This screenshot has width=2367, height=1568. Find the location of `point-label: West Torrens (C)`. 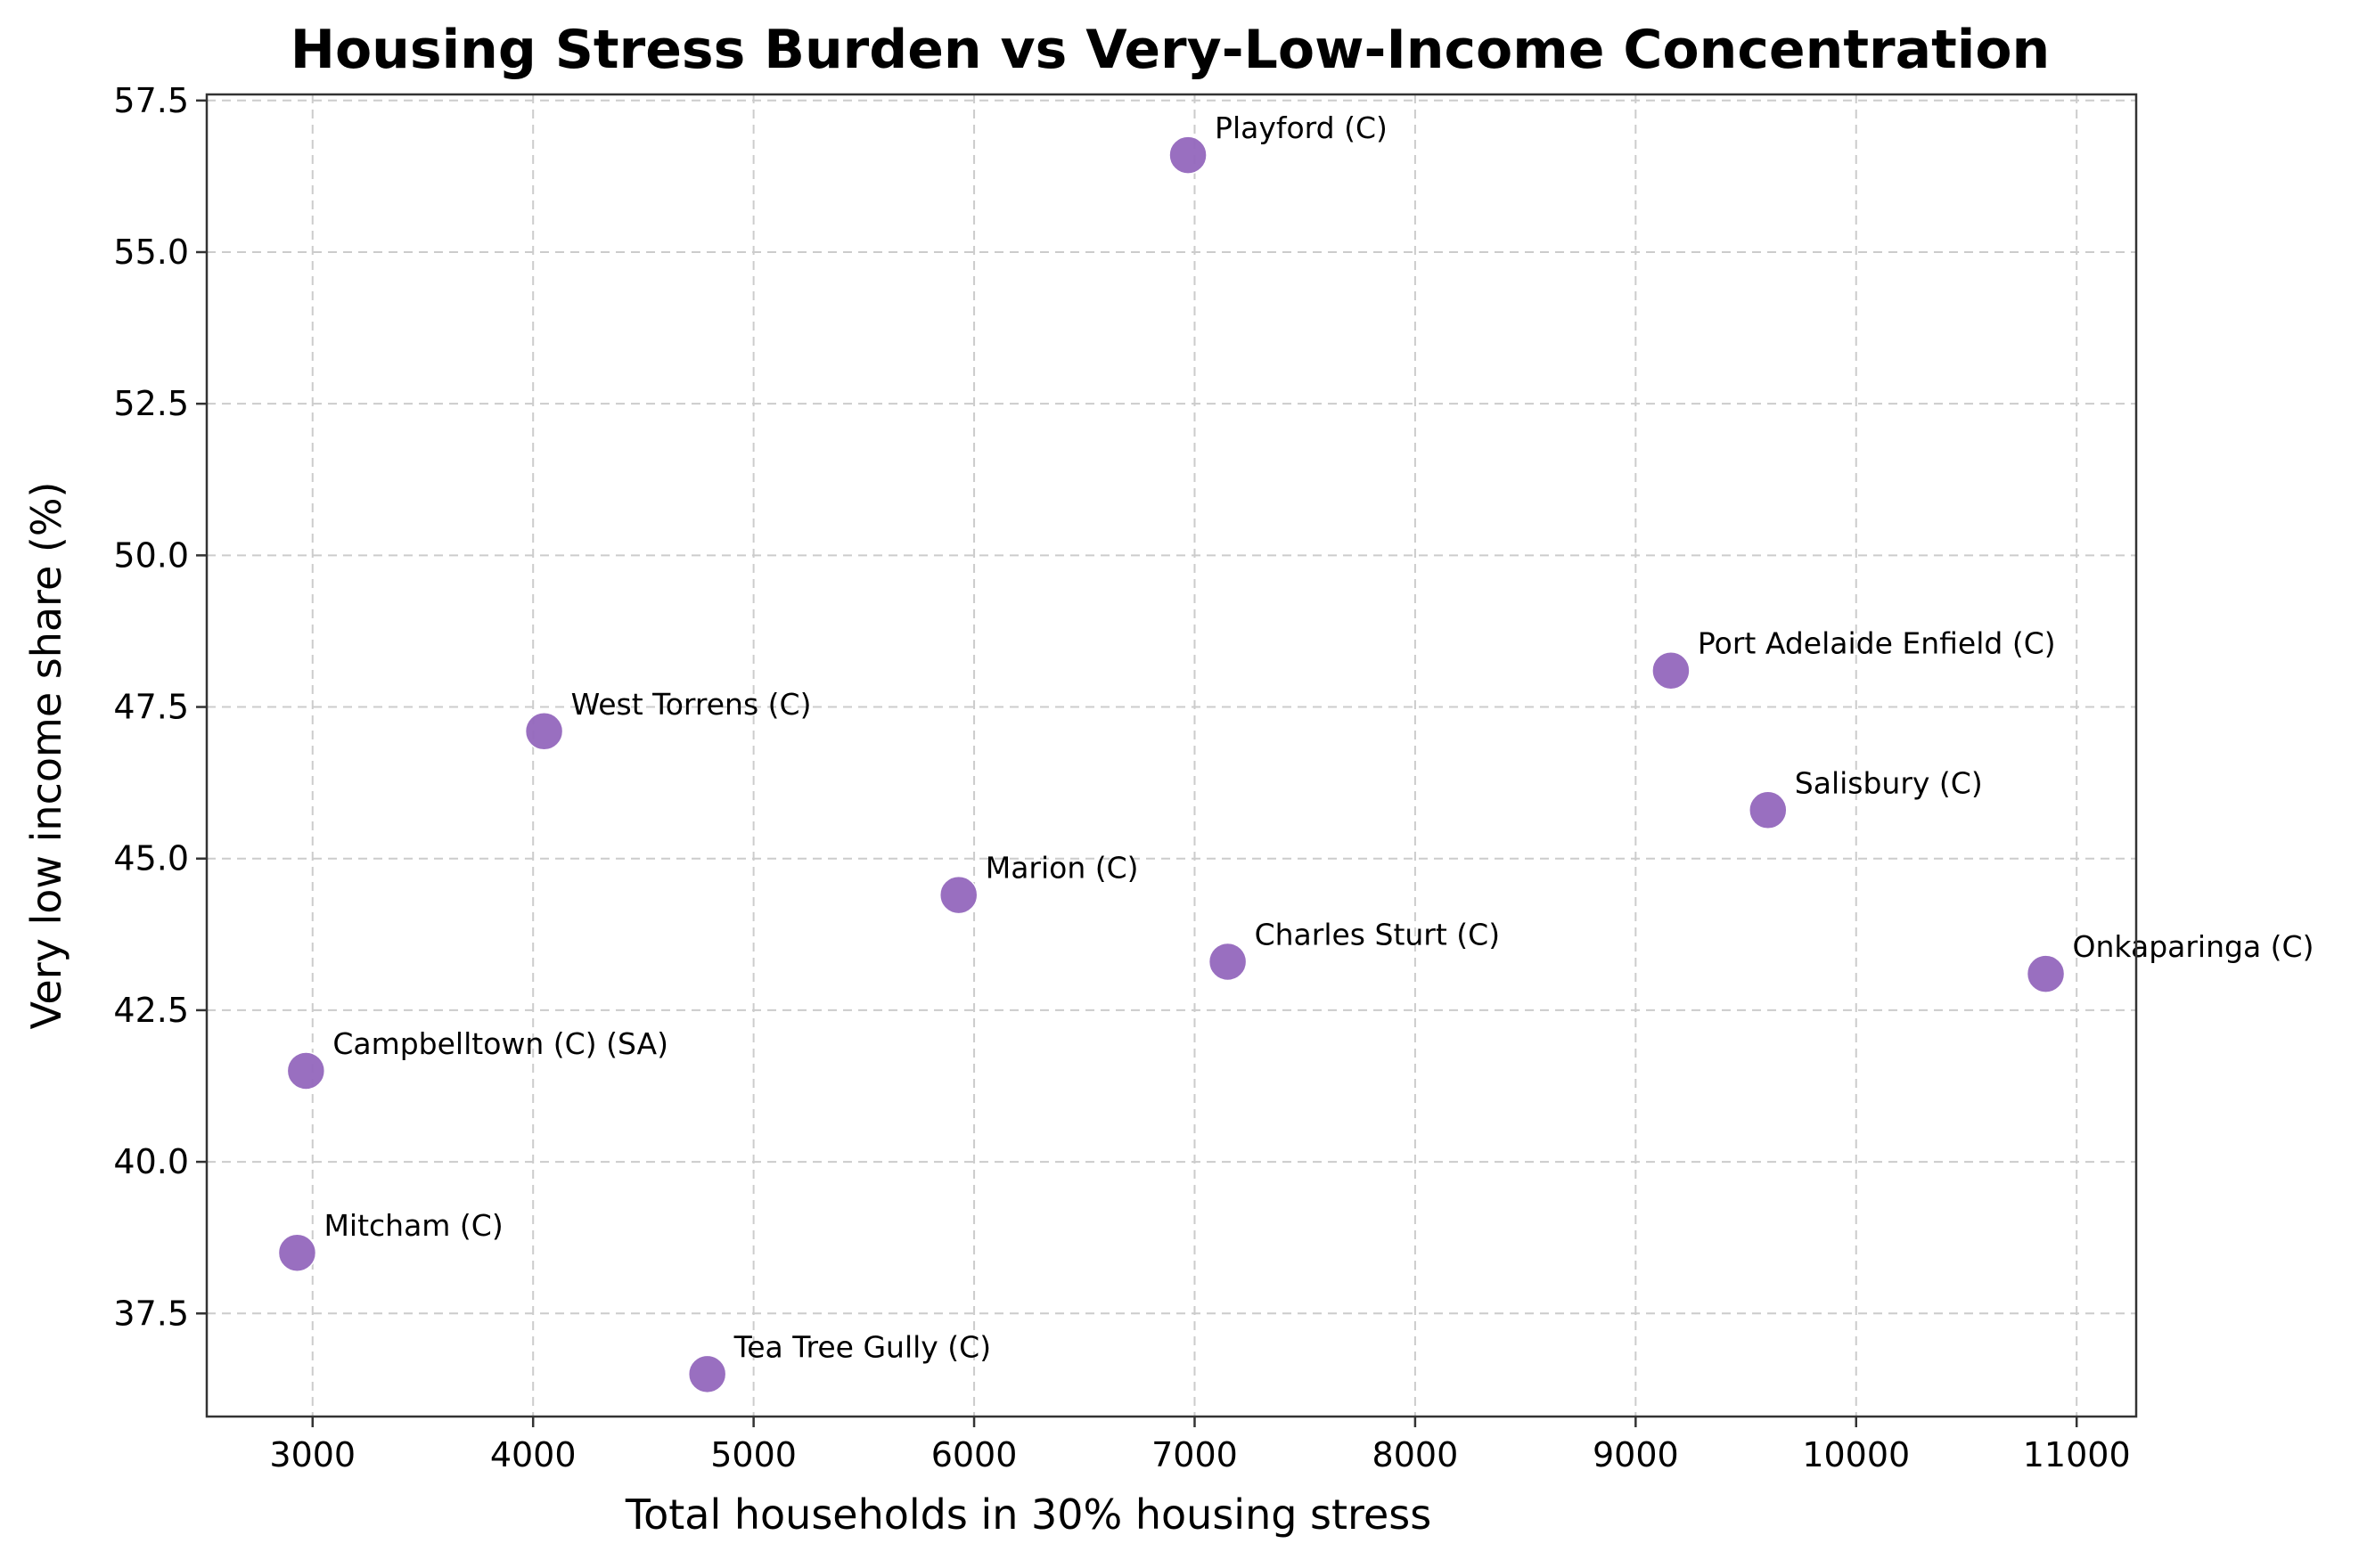

point-label: West Torrens (C) is located at coordinates (691, 704).